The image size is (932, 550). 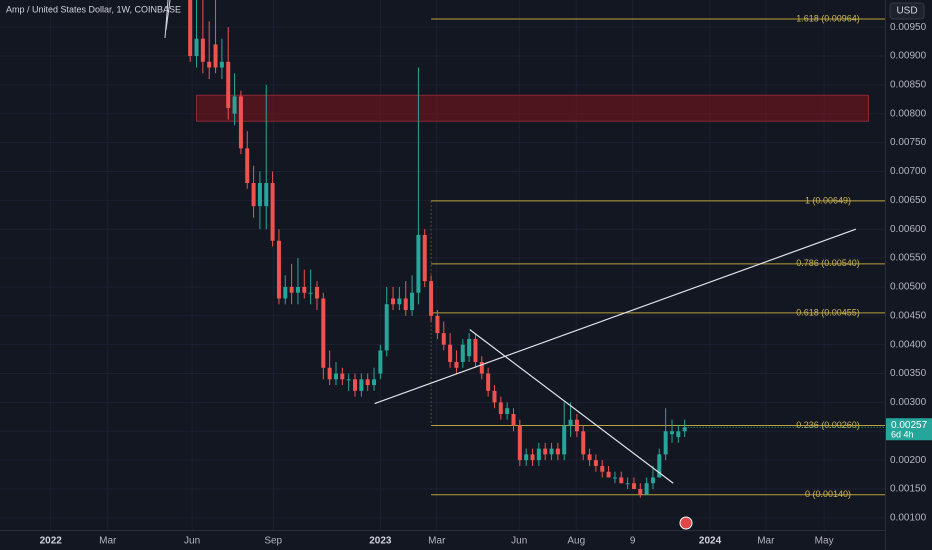 What do you see at coordinates (167, 19) in the screenshot?
I see `drawing-fragment` at bounding box center [167, 19].